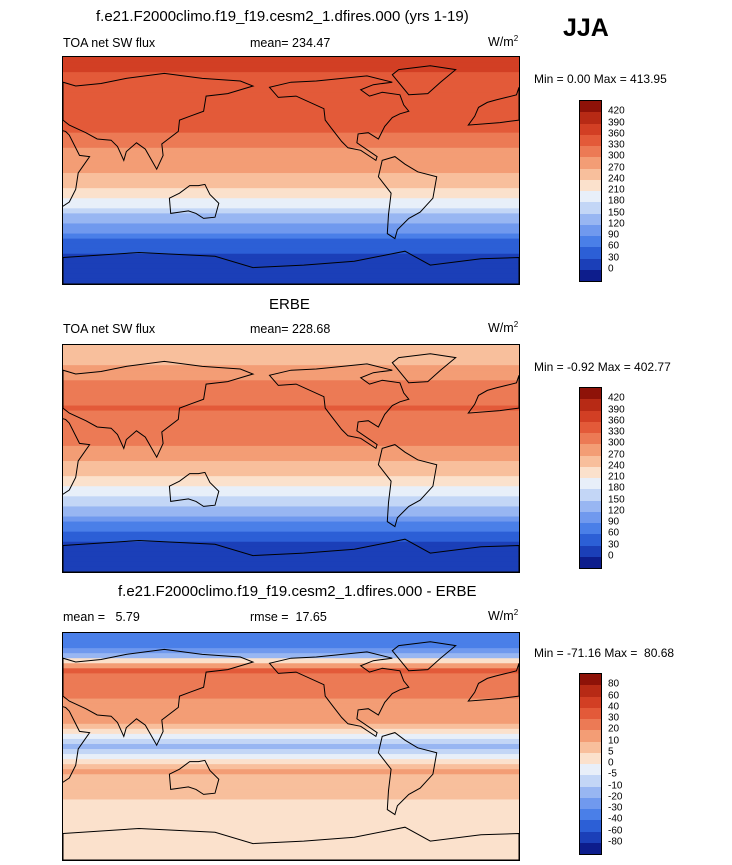  Describe the element at coordinates (616, 421) in the screenshot. I see `colorbar-tick-label: 360` at that location.